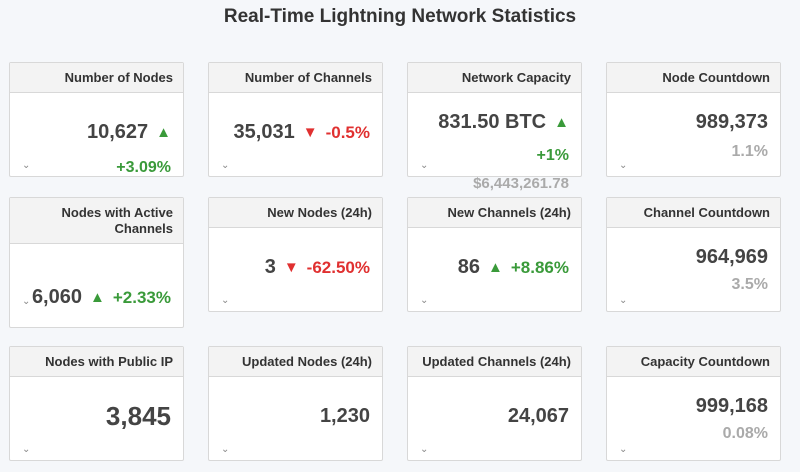  I want to click on card-title: Nodes with Public IP, so click(96, 362).